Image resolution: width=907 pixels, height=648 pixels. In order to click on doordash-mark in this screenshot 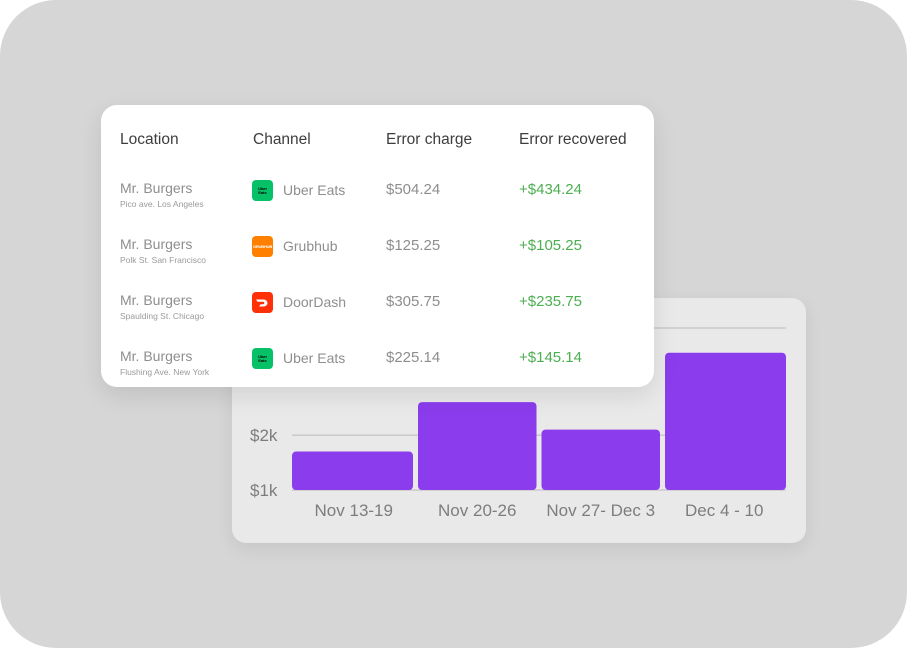, I will do `click(262, 302)`.